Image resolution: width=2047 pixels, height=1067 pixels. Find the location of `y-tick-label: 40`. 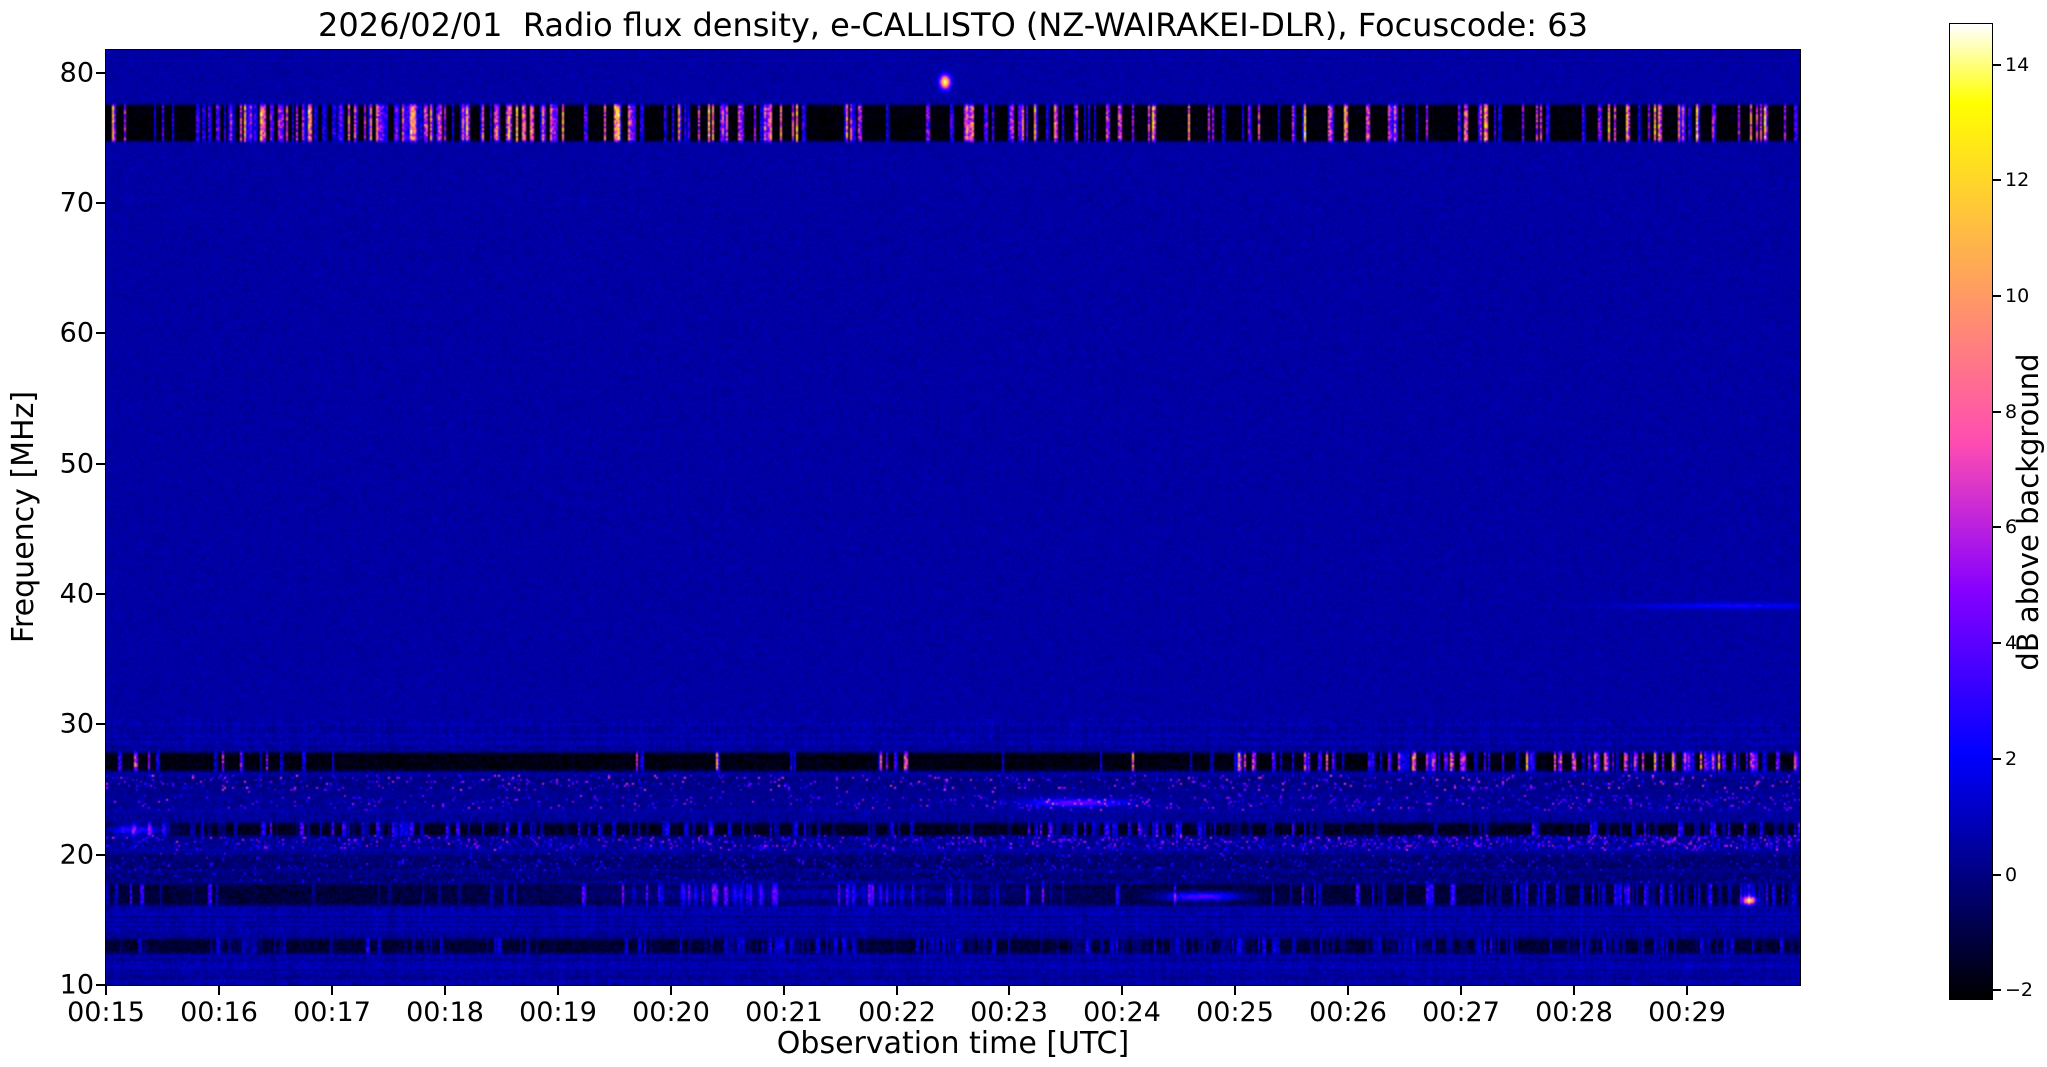

y-tick-label: 40 is located at coordinates (76, 594).